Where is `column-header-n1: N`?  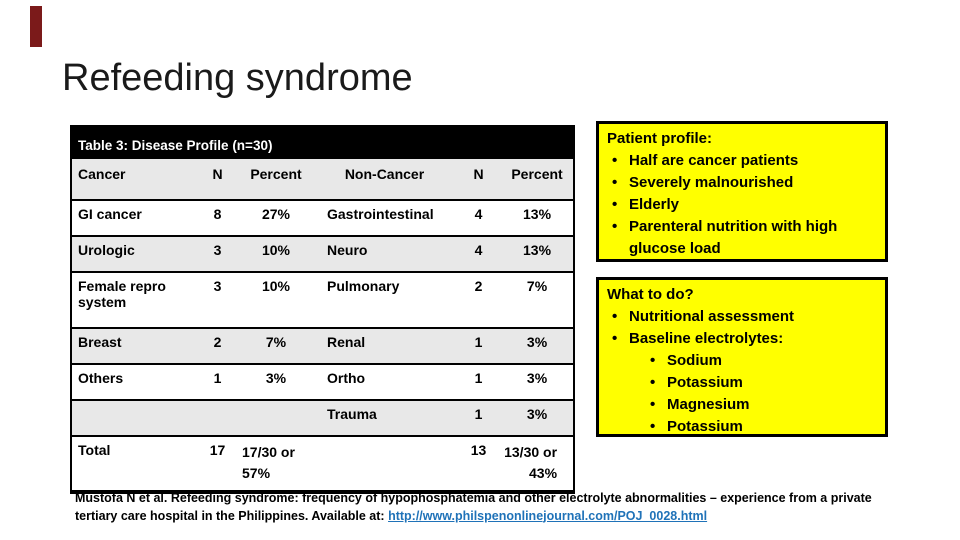
column-header-n1: N is located at coordinates (217, 179).